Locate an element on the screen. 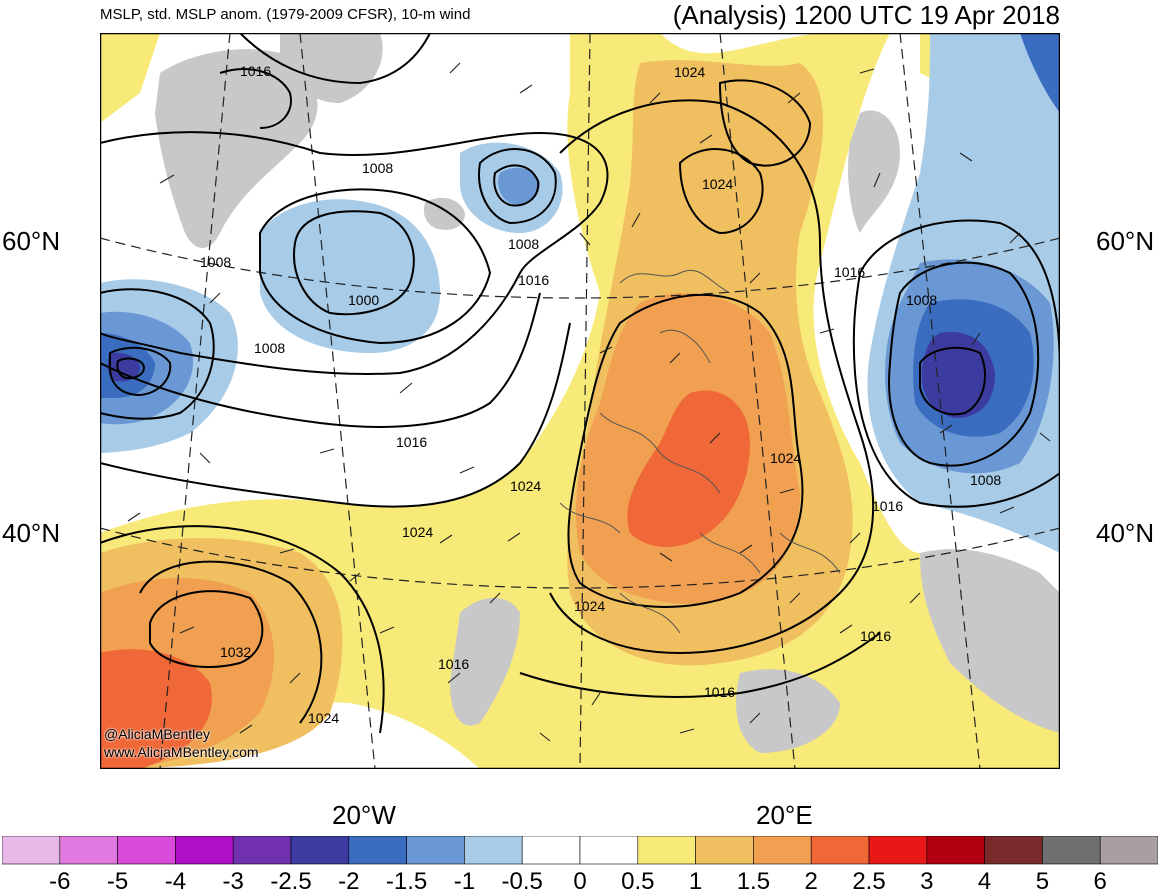 Image resolution: width=1160 pixels, height=896 pixels. anomaly-positive-yellow-nw is located at coordinates (130, 78).